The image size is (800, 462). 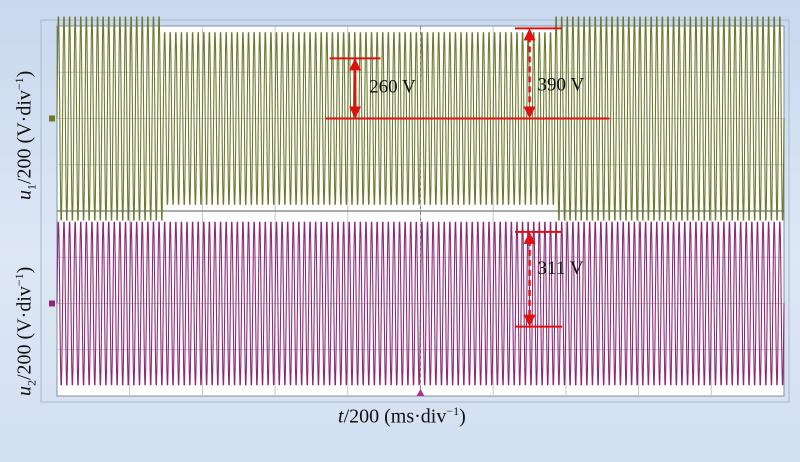 What do you see at coordinates (25, 331) in the screenshot?
I see `y-axis-label-u2: u2/200 (V·div−1)` at bounding box center [25, 331].